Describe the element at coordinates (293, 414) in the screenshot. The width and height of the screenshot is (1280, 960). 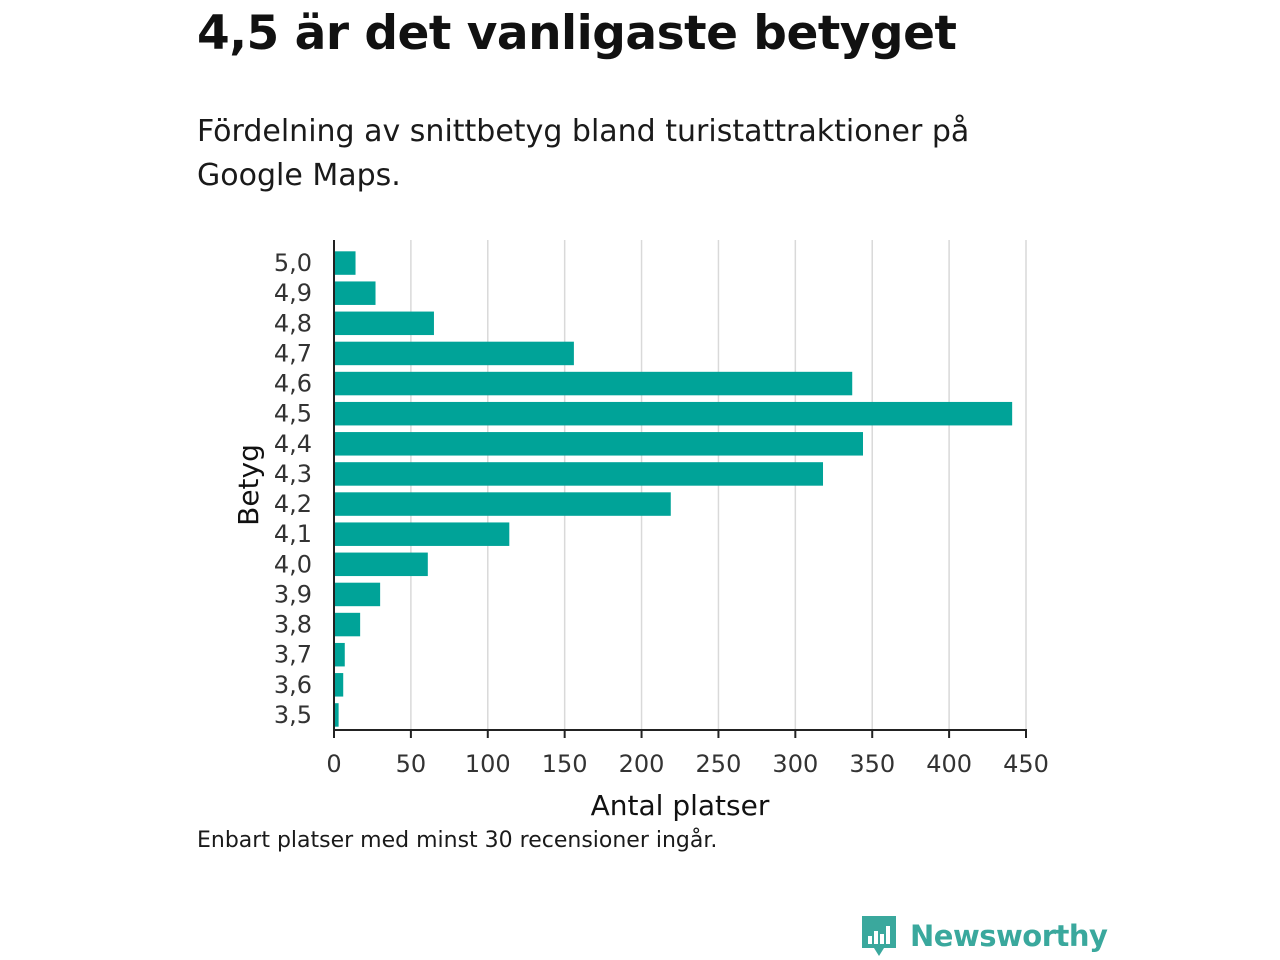
I see `y-tick-label: 4,5` at that location.